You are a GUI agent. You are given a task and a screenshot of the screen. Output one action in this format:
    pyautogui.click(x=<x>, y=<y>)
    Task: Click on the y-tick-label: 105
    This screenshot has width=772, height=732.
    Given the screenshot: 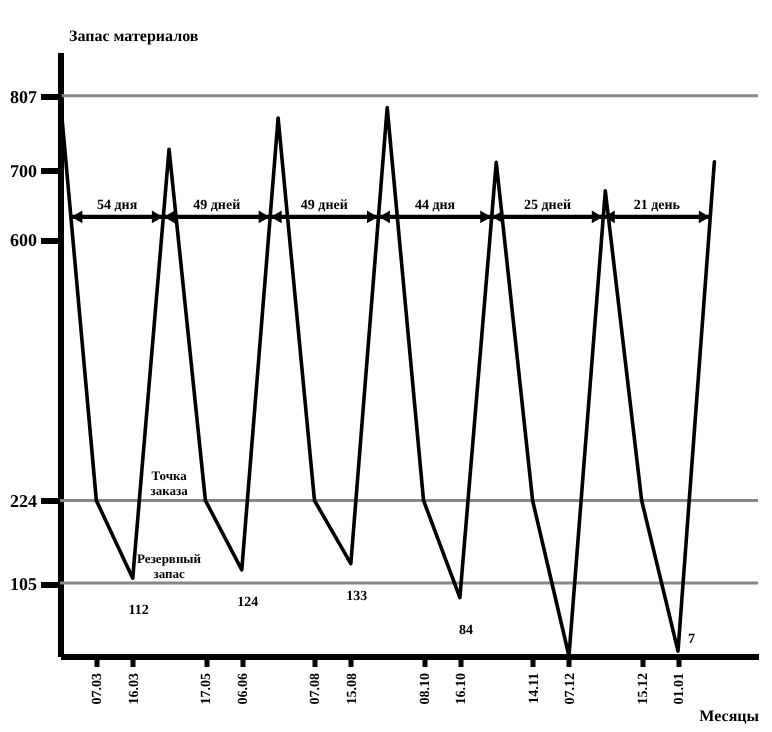 What is the action you would take?
    pyautogui.click(x=24, y=584)
    